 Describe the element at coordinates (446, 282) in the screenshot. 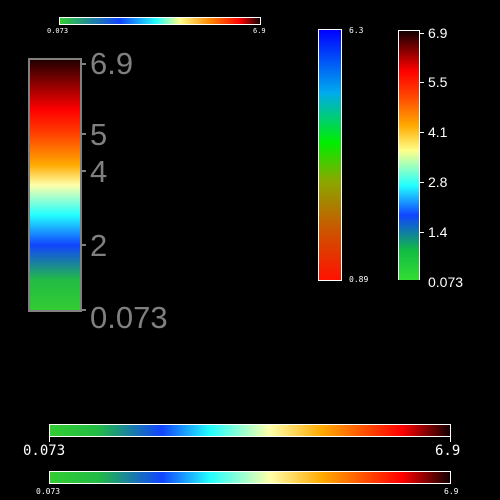

I see `colorbar-right-label-min: 0.073` at that location.